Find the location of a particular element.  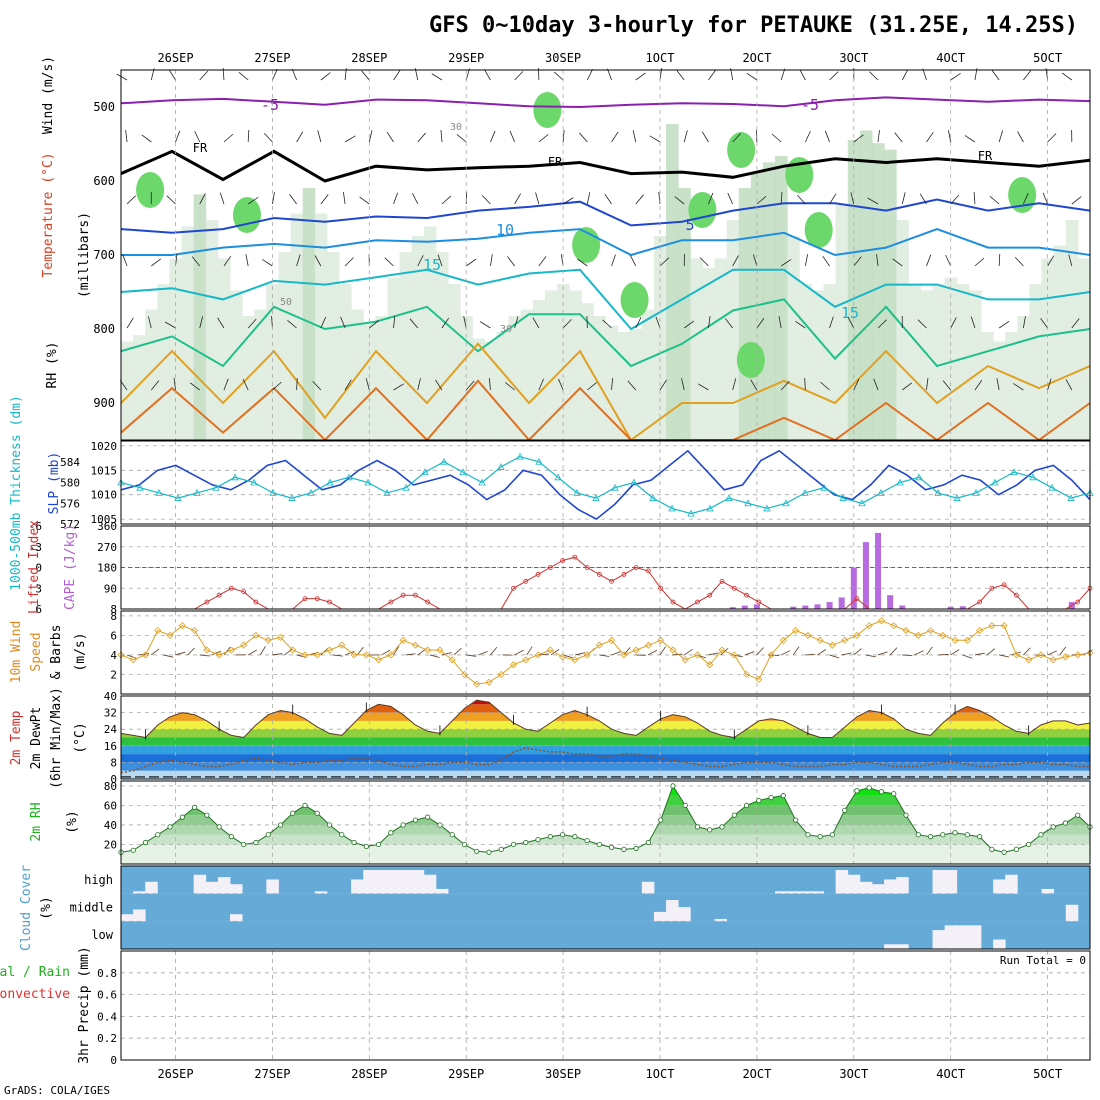

top-date-label: 1OCT is located at coordinates (660, 58).